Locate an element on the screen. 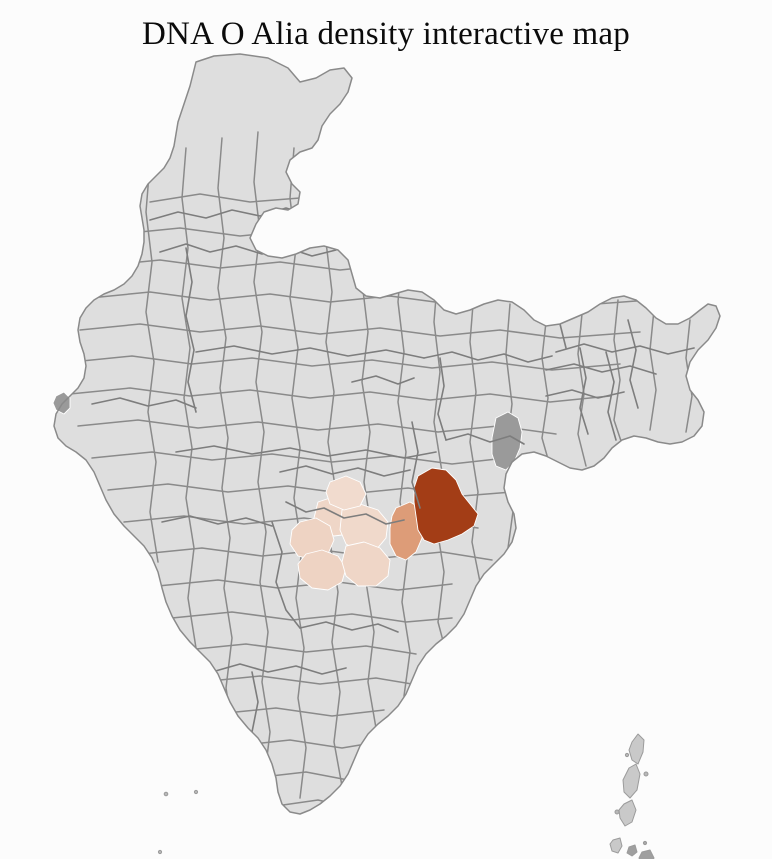  island-middle-andaman is located at coordinates (631, 781).